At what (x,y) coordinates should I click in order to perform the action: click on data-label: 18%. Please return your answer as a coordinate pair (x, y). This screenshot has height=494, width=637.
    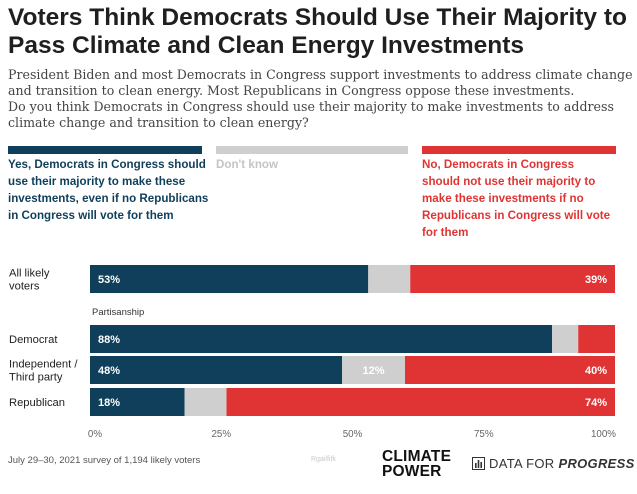
    Looking at the image, I should click on (109, 403).